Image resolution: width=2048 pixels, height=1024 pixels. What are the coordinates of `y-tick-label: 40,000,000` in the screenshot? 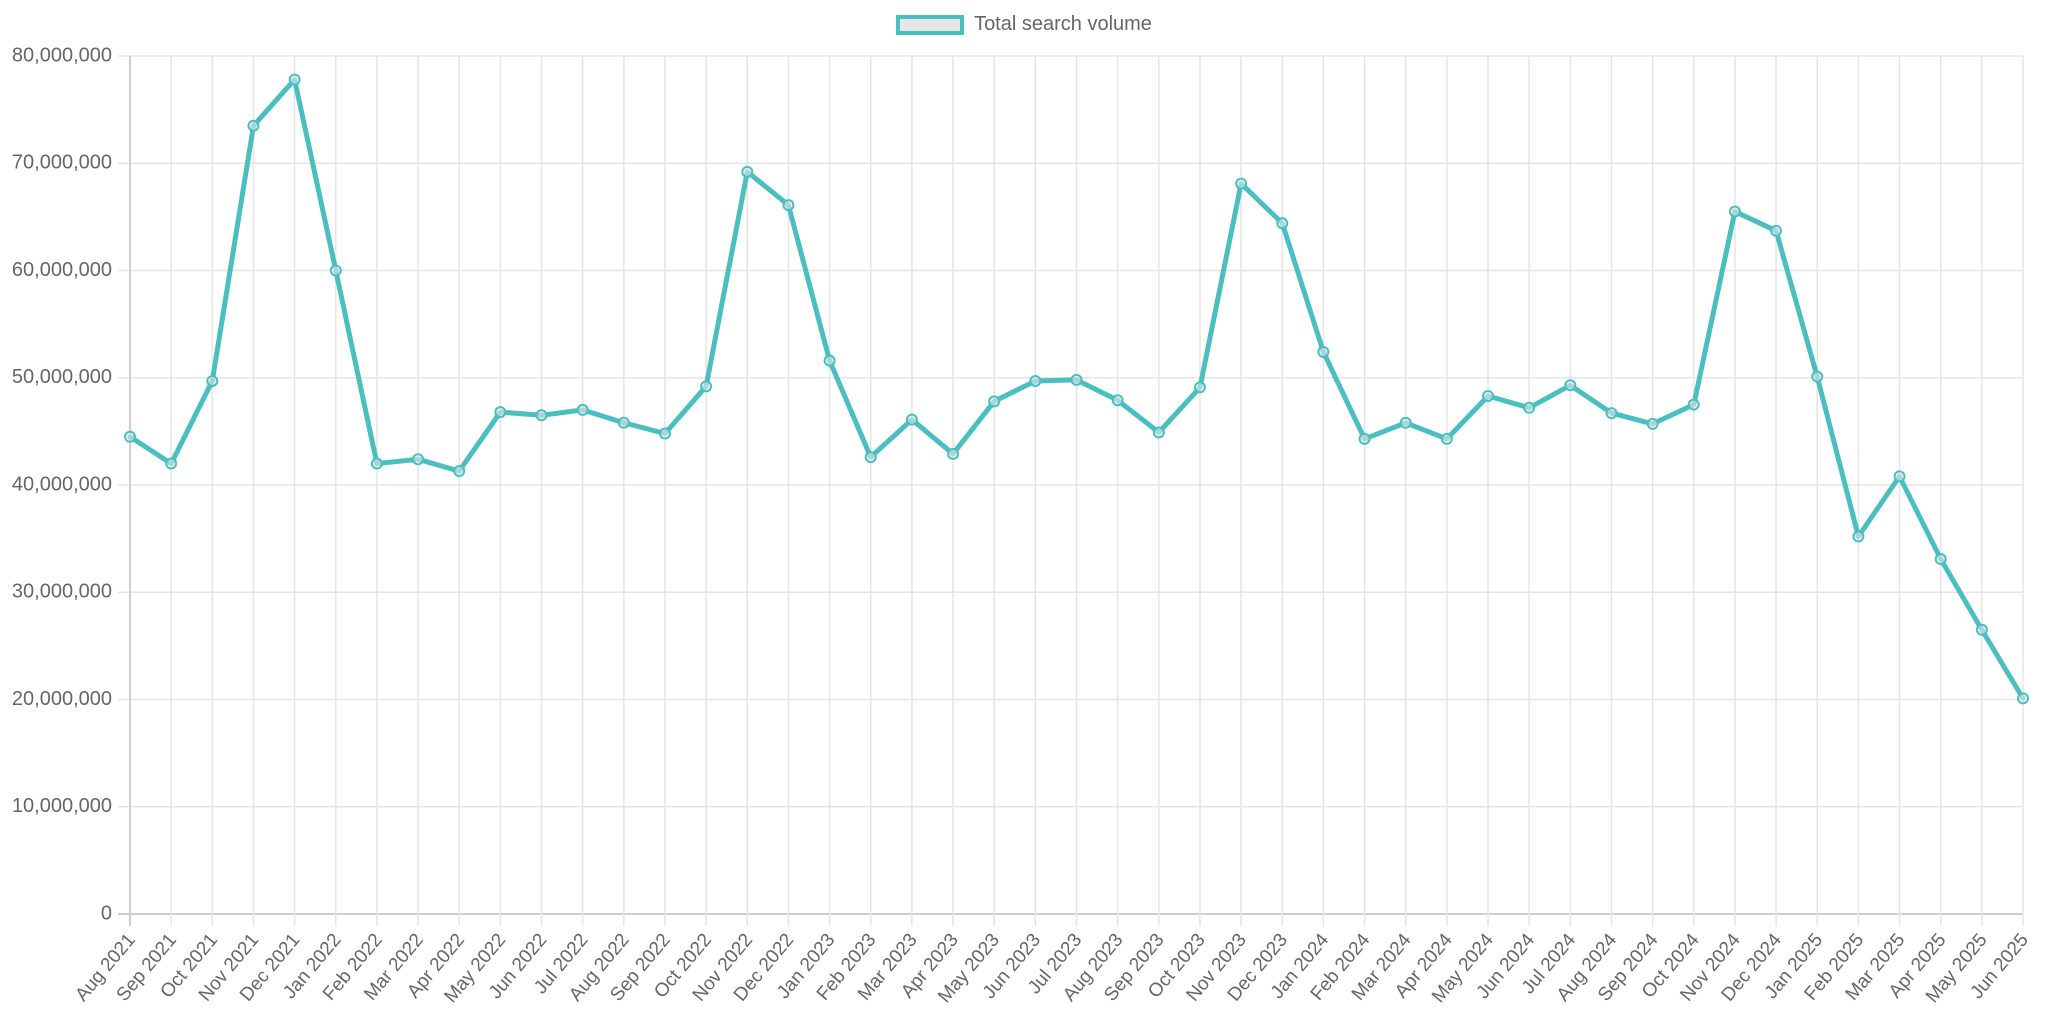 It's located at (62, 484).